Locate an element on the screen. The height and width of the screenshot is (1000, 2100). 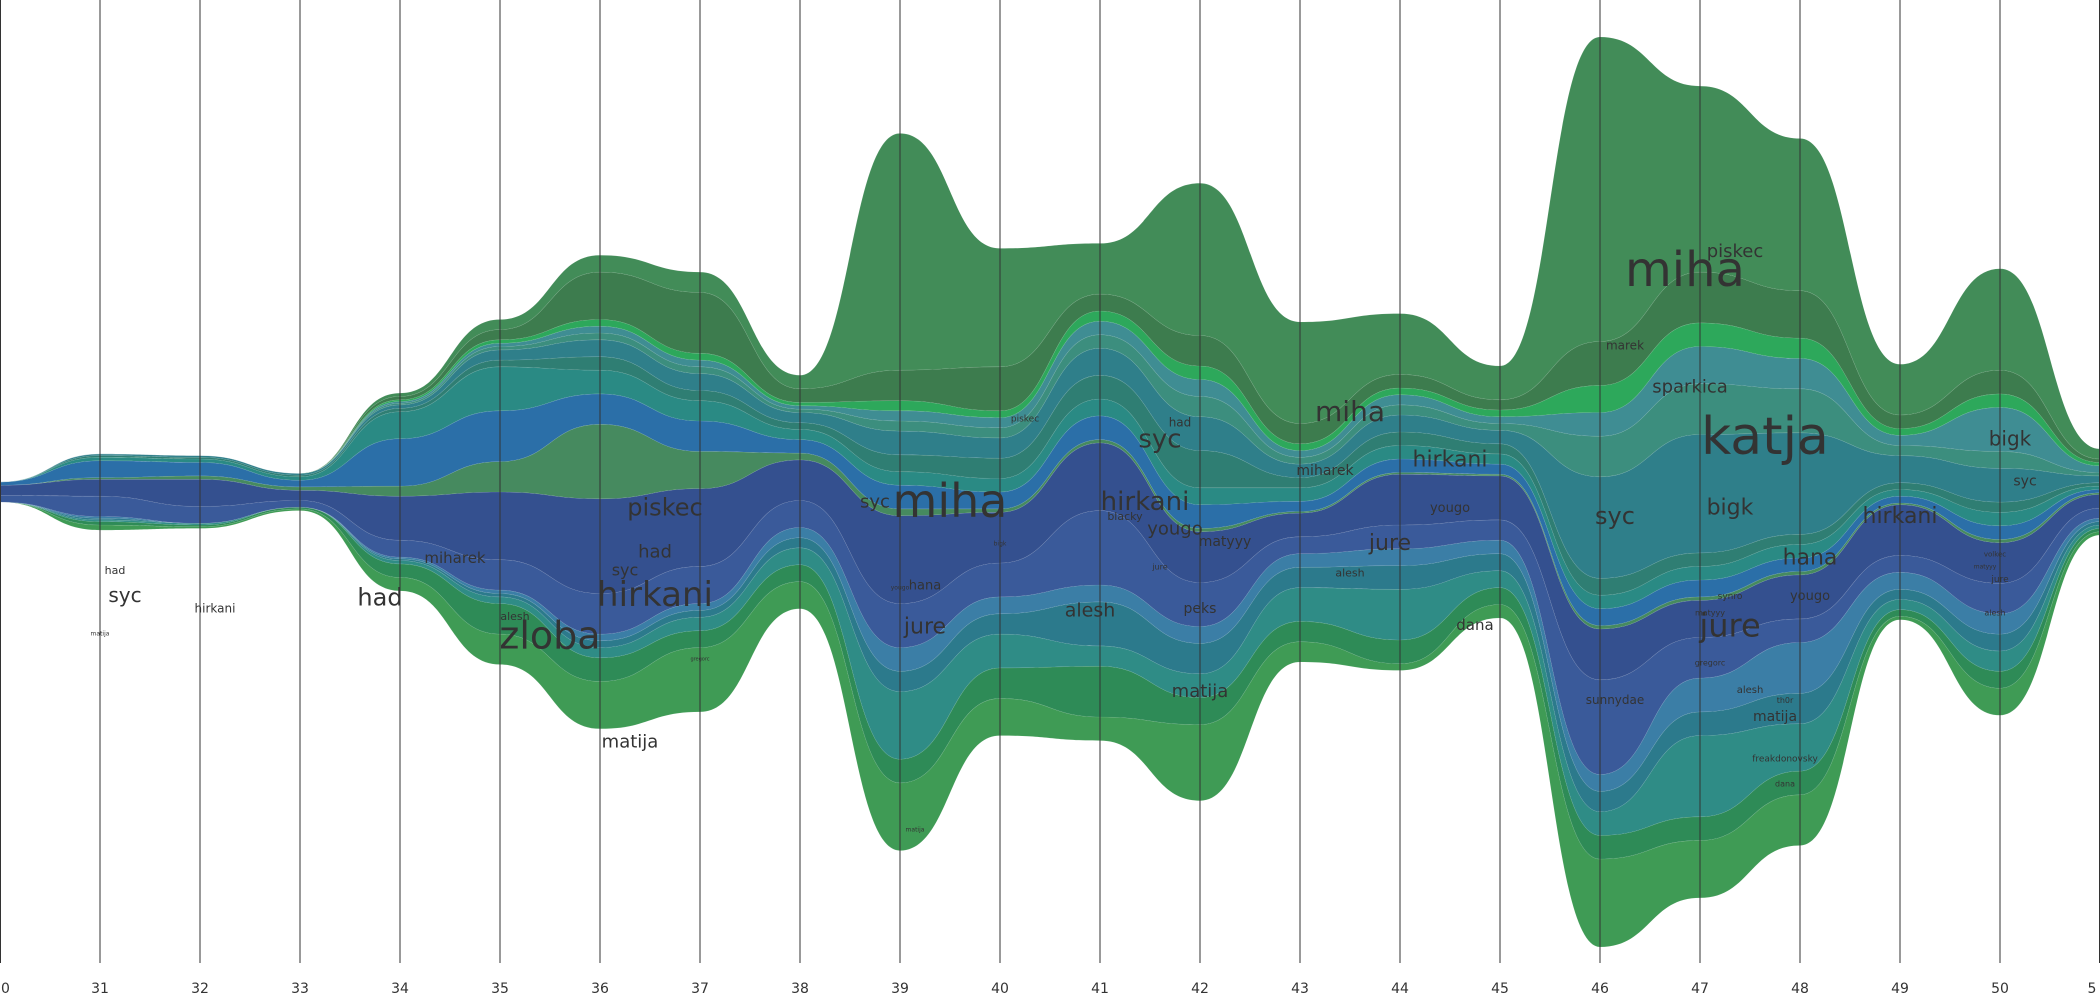
x-tick-label: 32 is located at coordinates (200, 989).